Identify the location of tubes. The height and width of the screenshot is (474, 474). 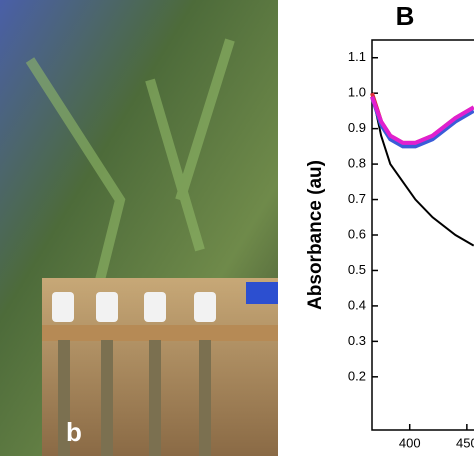
(134, 398).